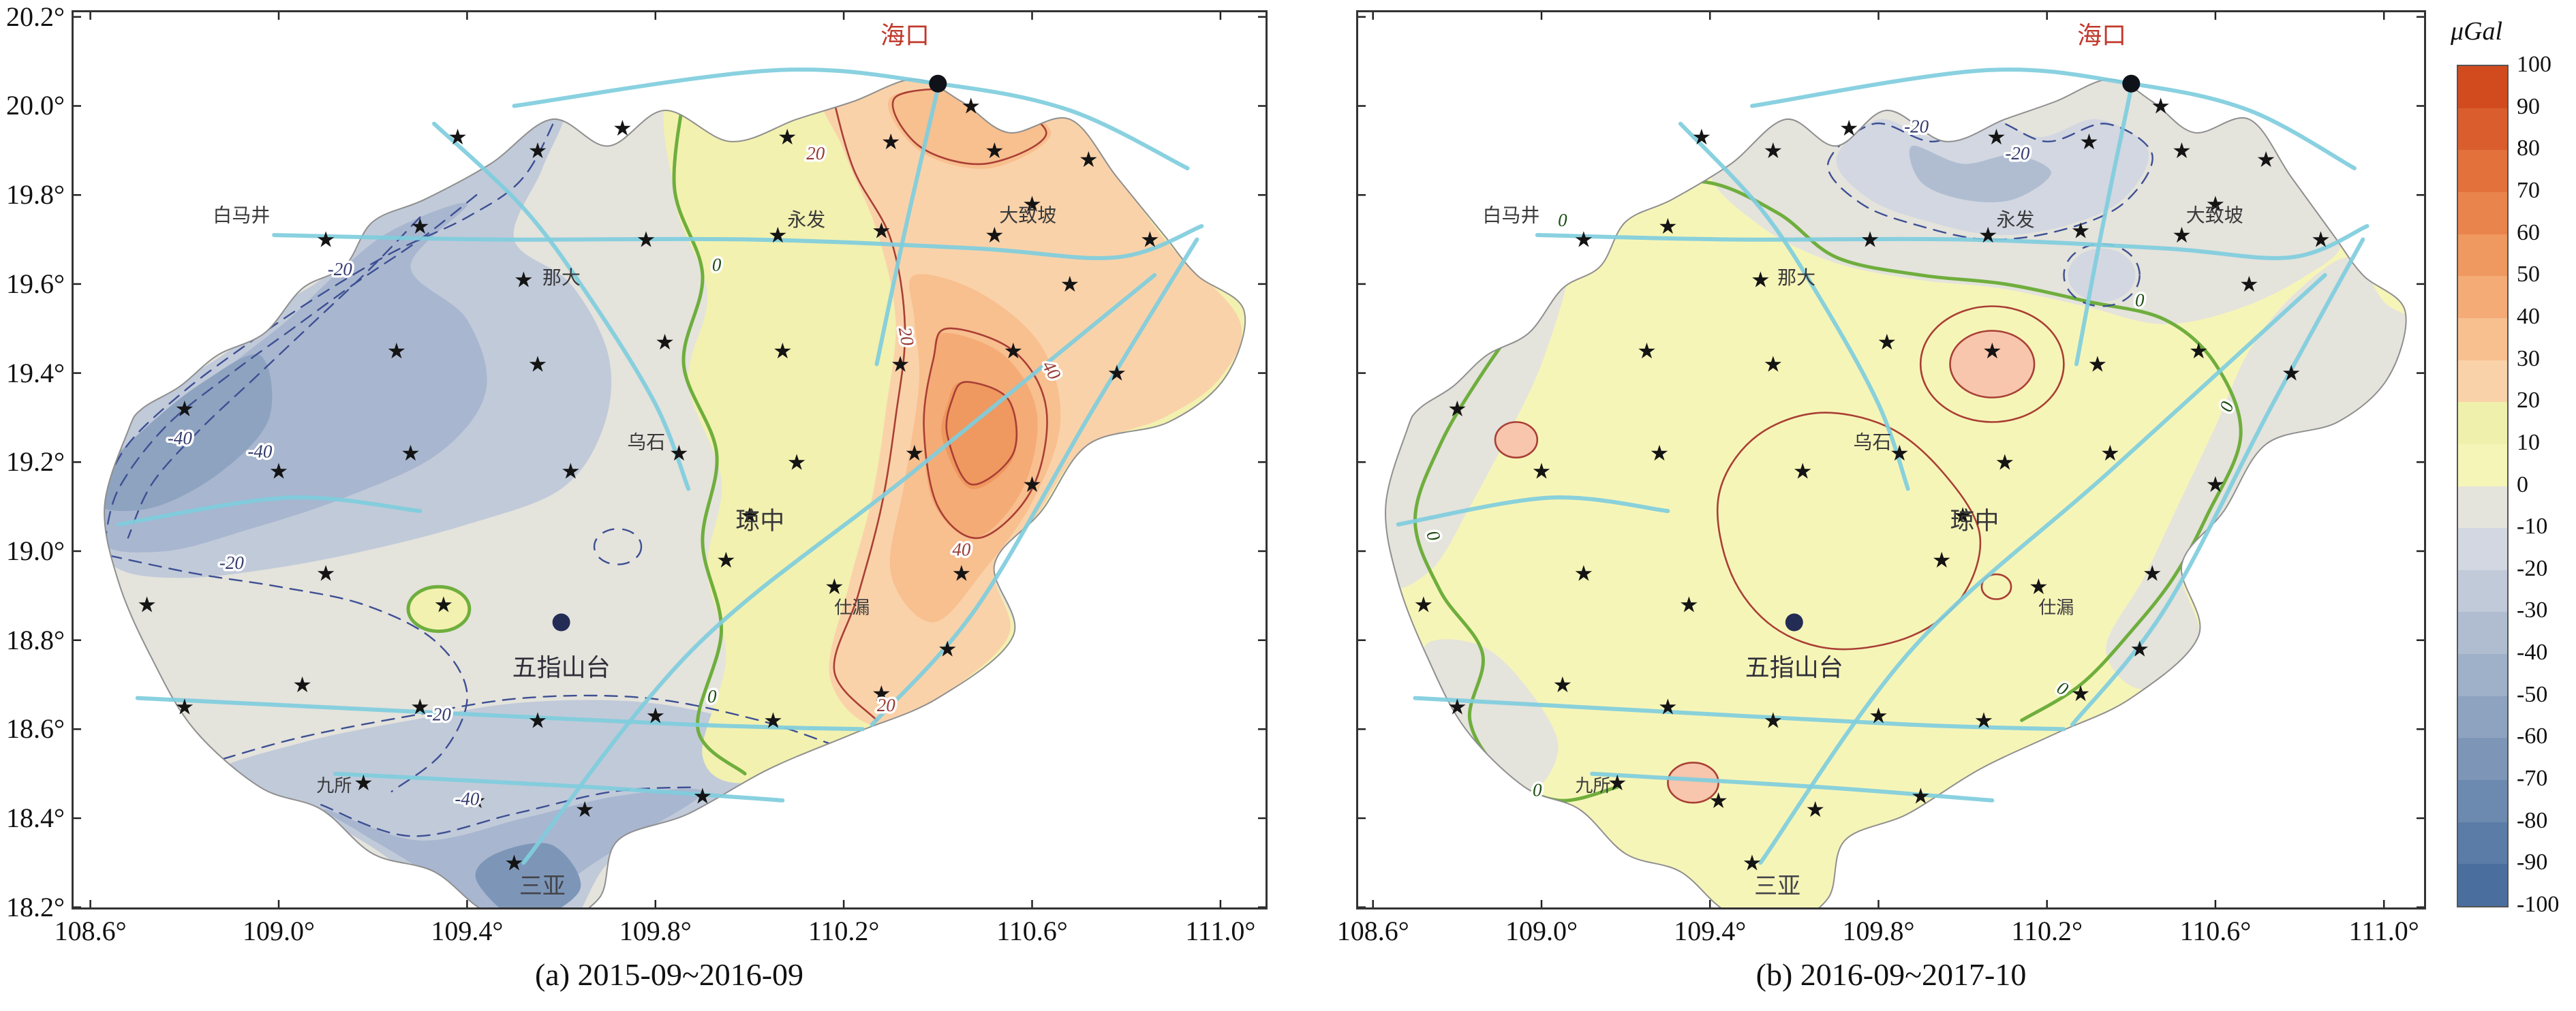 This screenshot has height=1011, width=2576. Describe the element at coordinates (1710, 931) in the screenshot. I see `x-axis-tick-label: 109.4°` at that location.